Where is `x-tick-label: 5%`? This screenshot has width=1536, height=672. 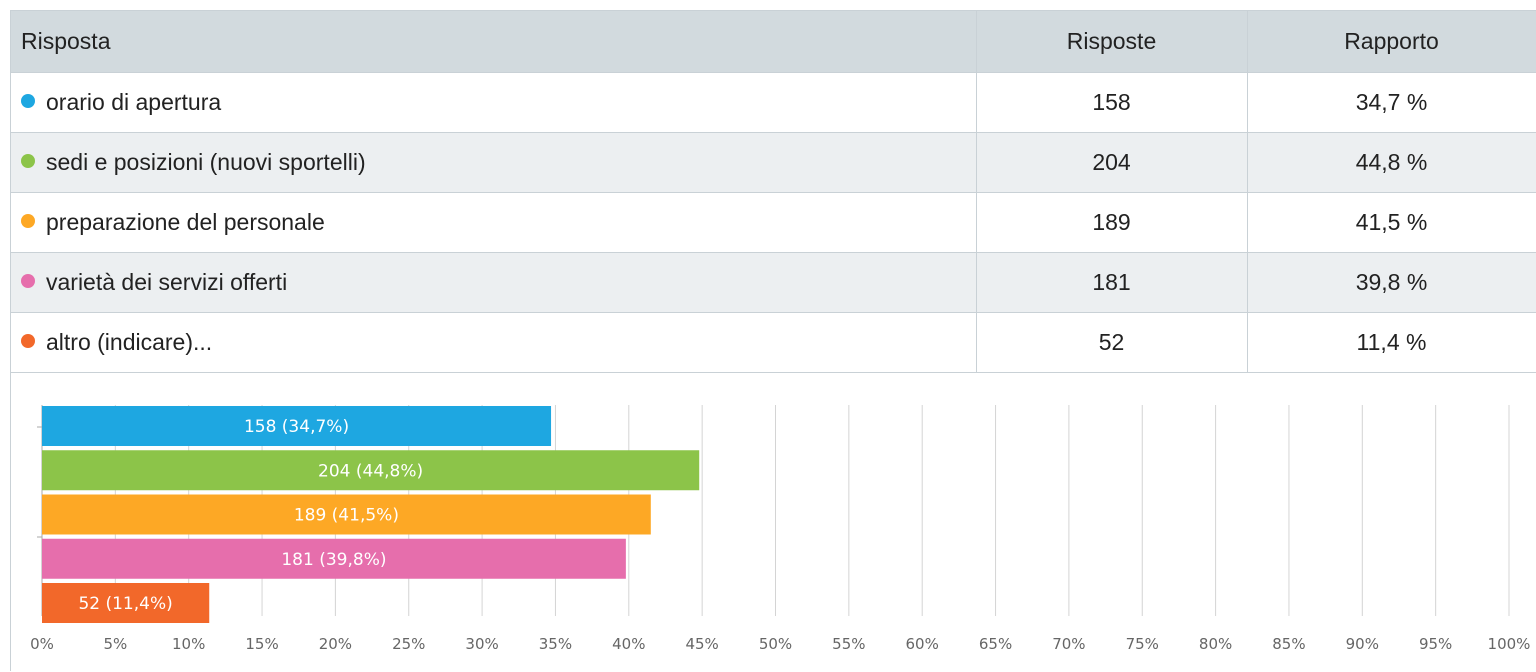 x-tick-label: 5% is located at coordinates (115, 644).